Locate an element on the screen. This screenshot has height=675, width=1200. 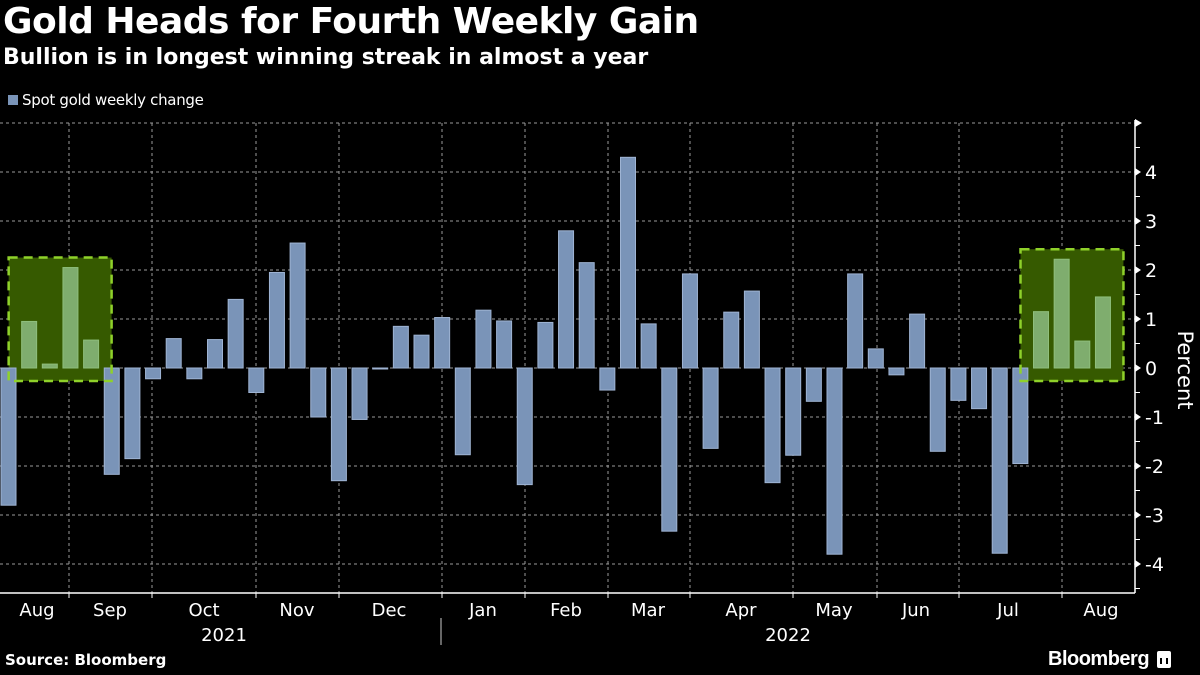
y-tick-label: 1 is located at coordinates (1151, 320).